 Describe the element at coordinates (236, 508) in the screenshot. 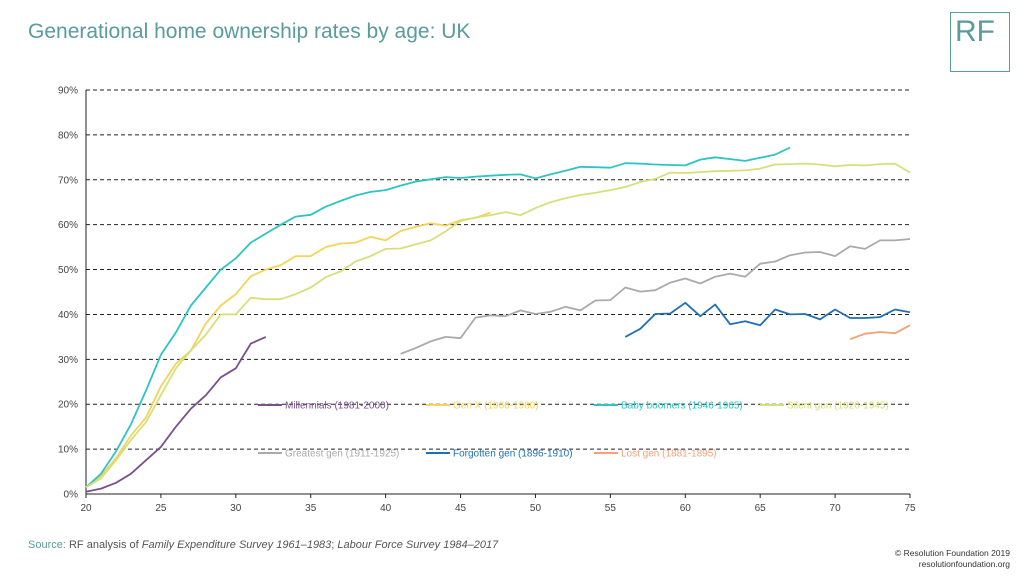

I see `x-tick-label: 30` at that location.